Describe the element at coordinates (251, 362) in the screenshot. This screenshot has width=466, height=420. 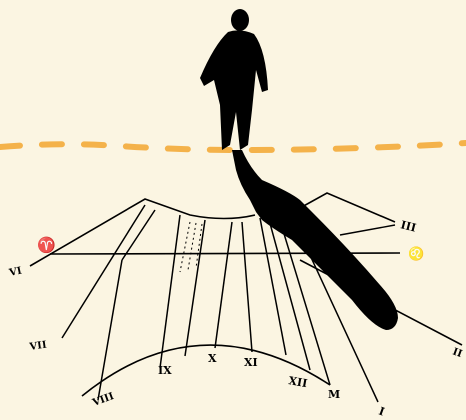
I see `hour-label-xi: XI` at that location.